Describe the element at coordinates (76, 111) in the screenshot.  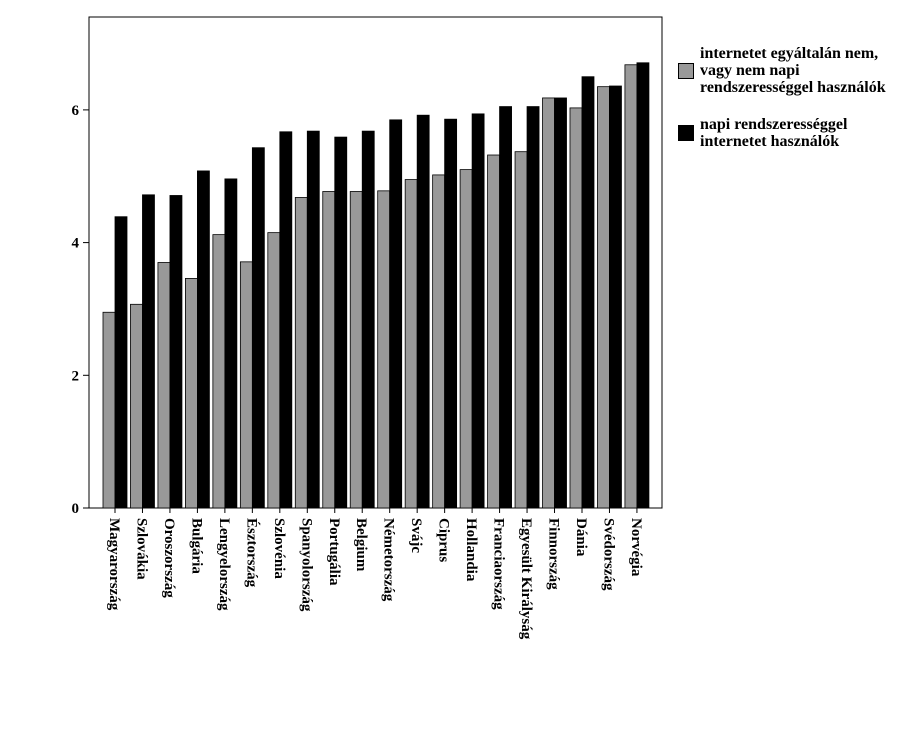
I see `y-tick-label: 6` at that location.